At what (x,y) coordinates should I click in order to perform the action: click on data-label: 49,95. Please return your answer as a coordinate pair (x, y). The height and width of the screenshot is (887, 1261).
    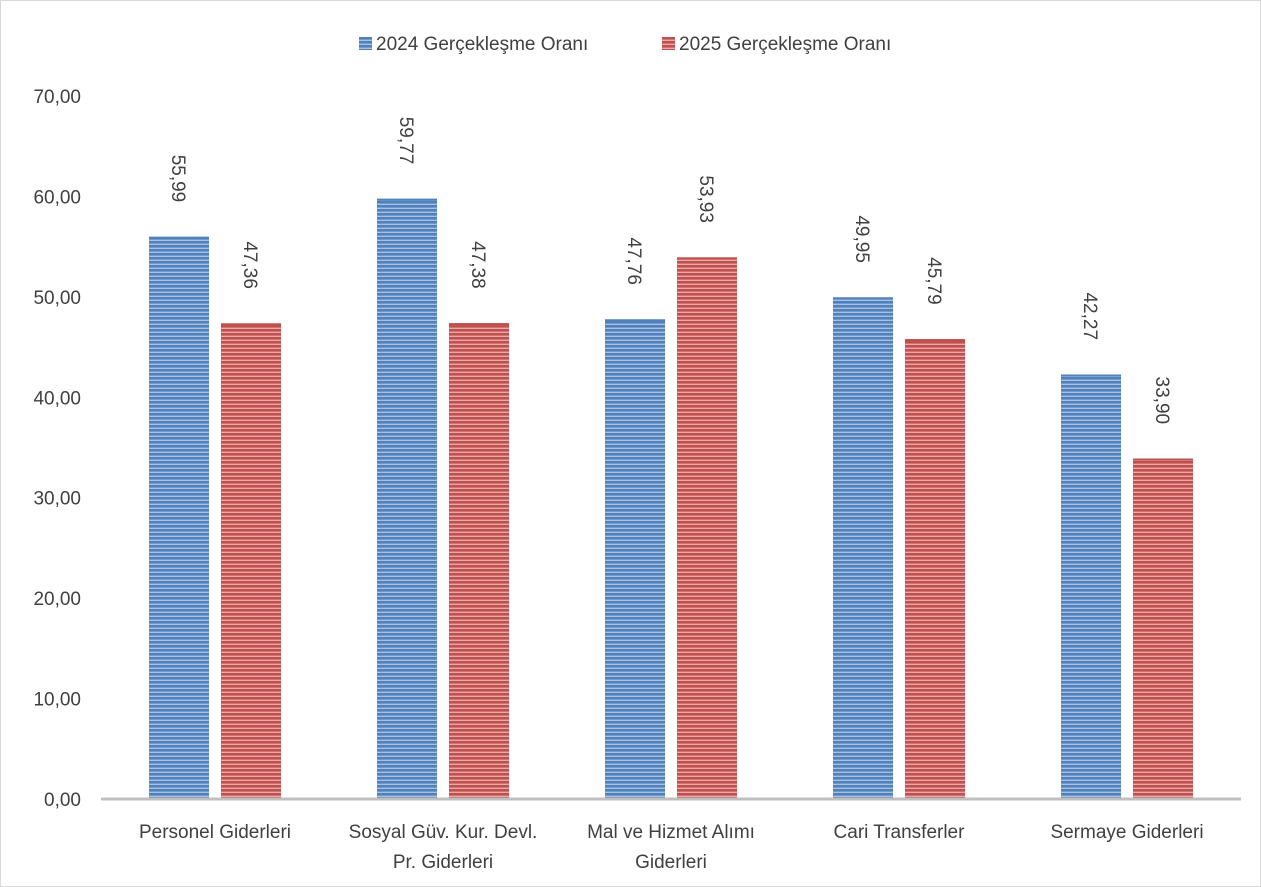
    Looking at the image, I should click on (861, 239).